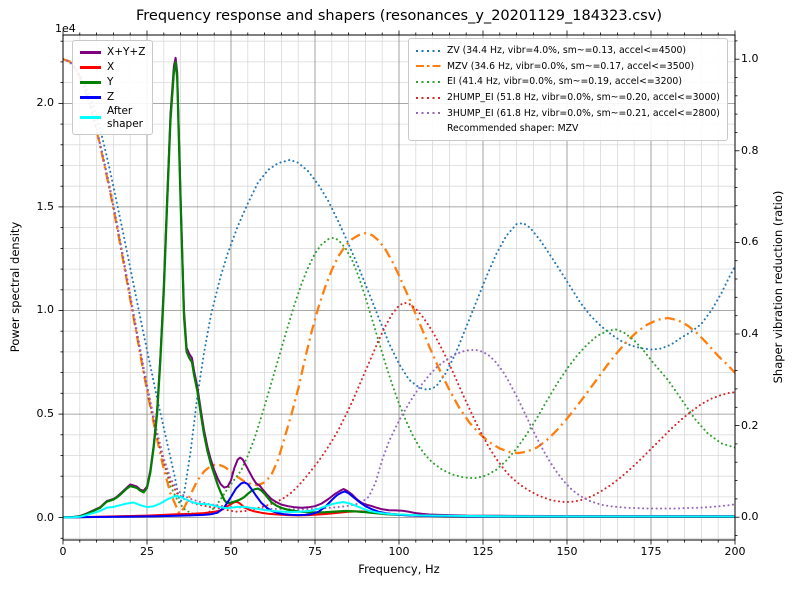  I want to click on legend-psd: X+Y+Z X Y Z After shaper, so click(113, 87).